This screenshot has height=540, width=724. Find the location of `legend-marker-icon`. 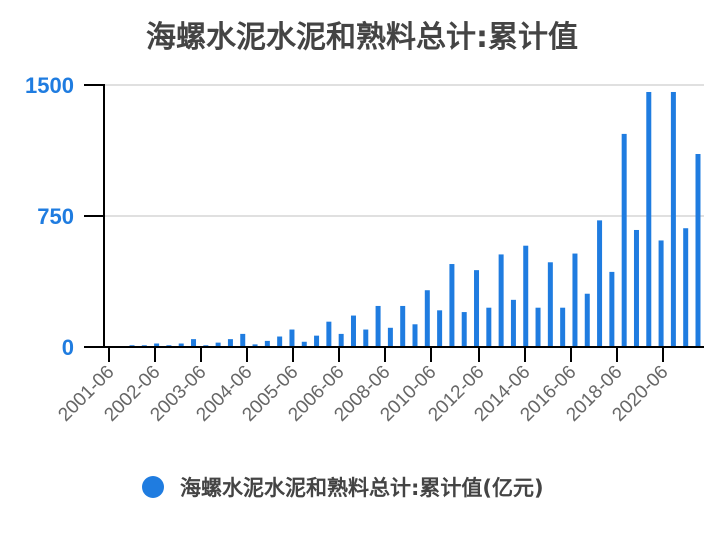

legend-marker-icon is located at coordinates (153, 487).